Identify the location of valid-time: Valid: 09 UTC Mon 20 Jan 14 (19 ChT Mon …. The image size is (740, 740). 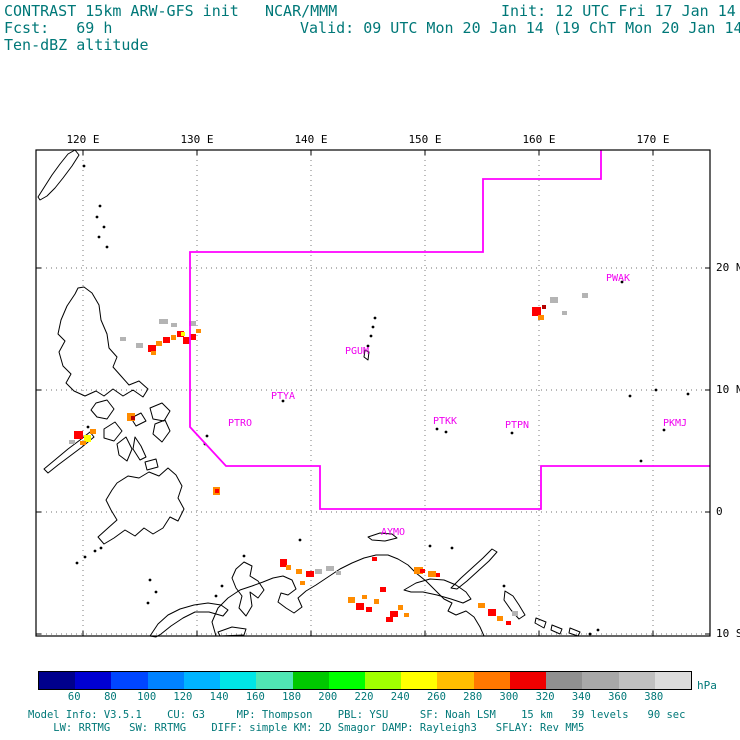
(520, 28).